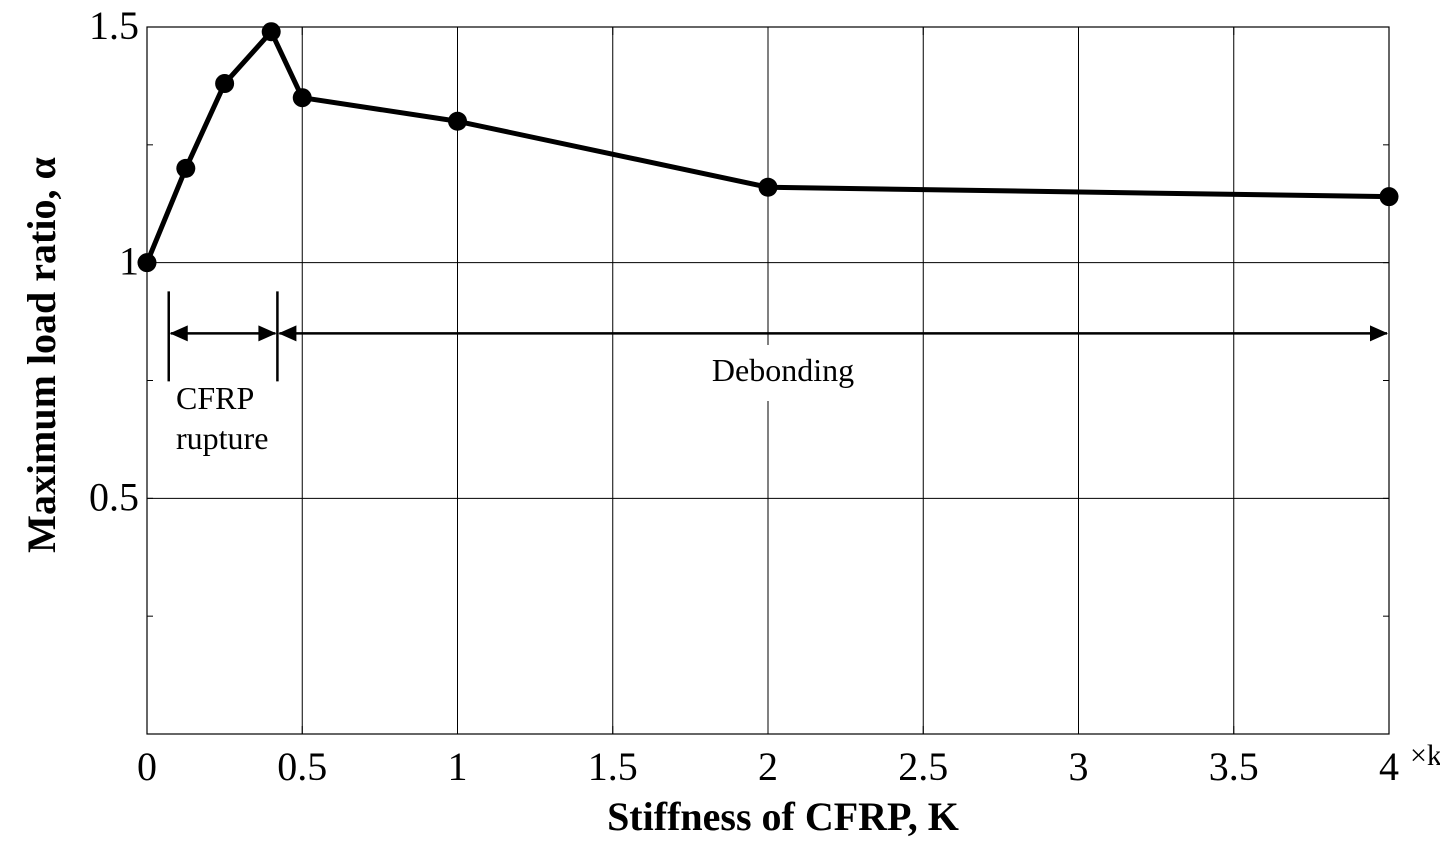  What do you see at coordinates (41, 355) in the screenshot?
I see `y-axis-title: Maximum load ratio, α` at bounding box center [41, 355].